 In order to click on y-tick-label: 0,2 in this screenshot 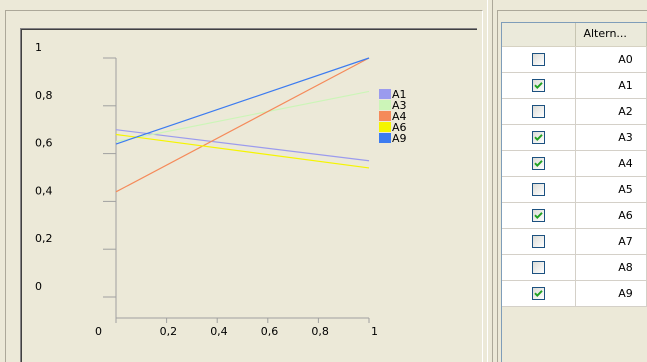, I will do `click(44, 238)`.